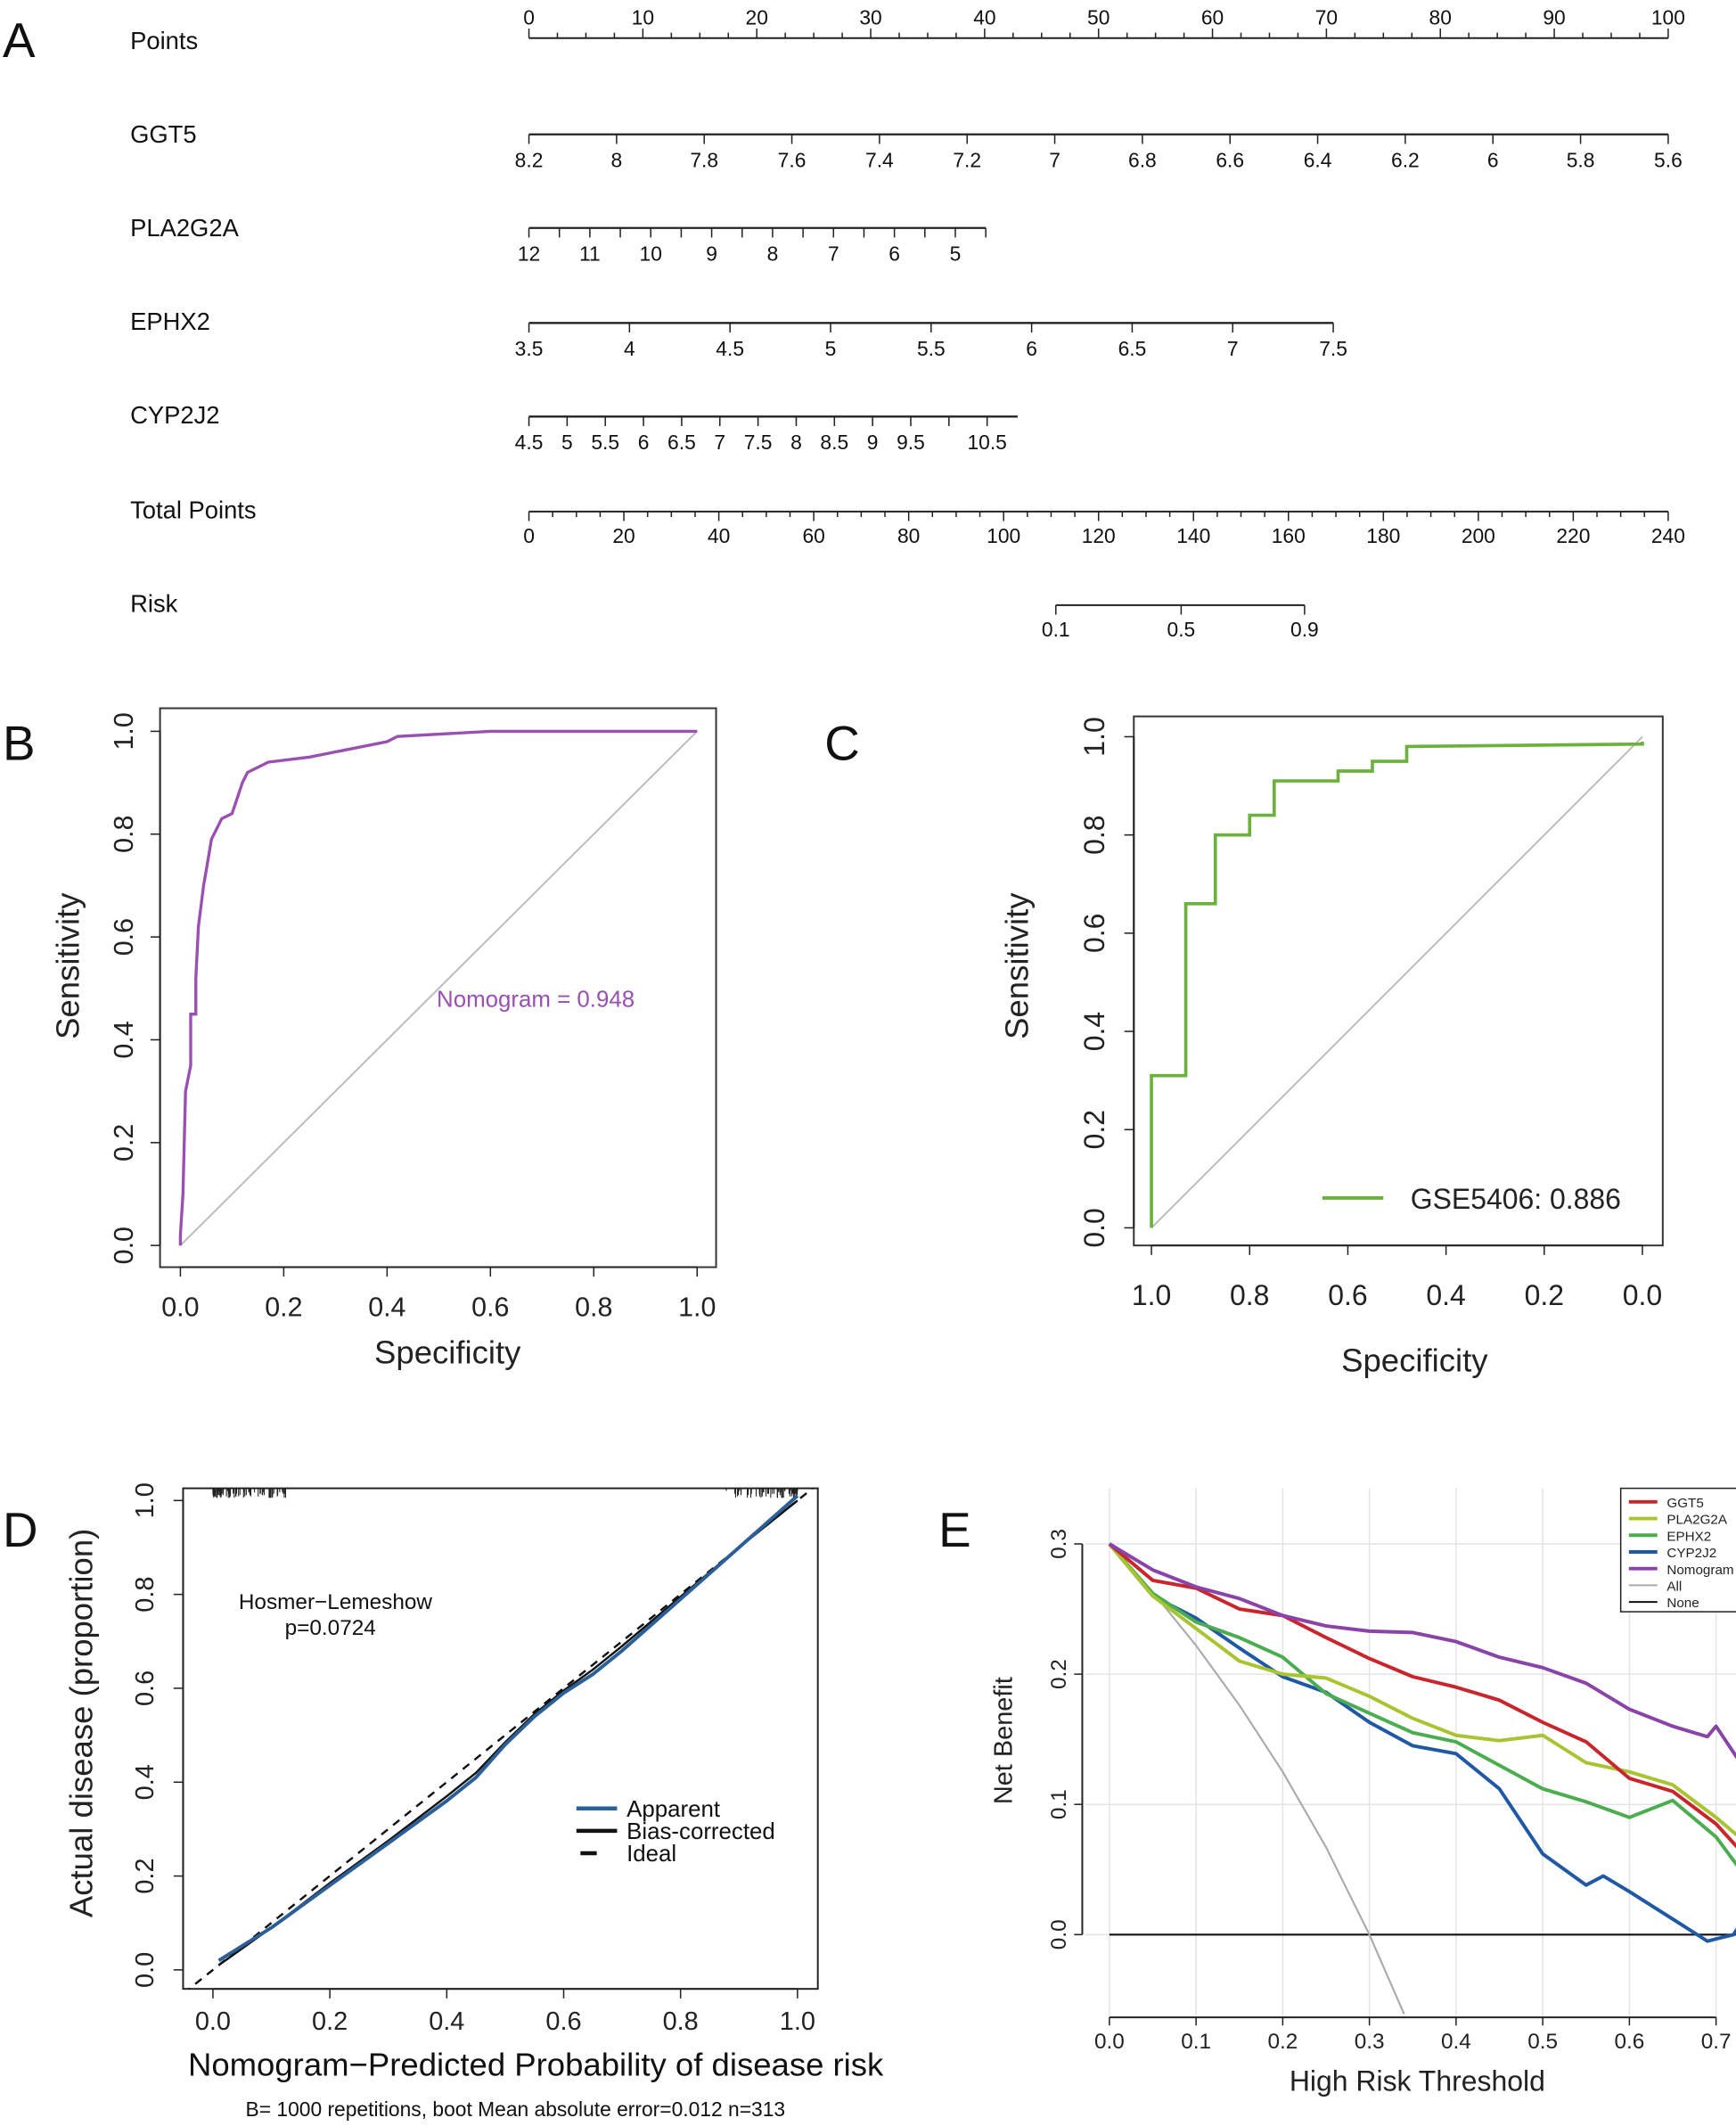 This screenshot has width=1736, height=2126. Describe the element at coordinates (1318, 159) in the screenshot. I see `variable-tick-label: 6.4` at that location.